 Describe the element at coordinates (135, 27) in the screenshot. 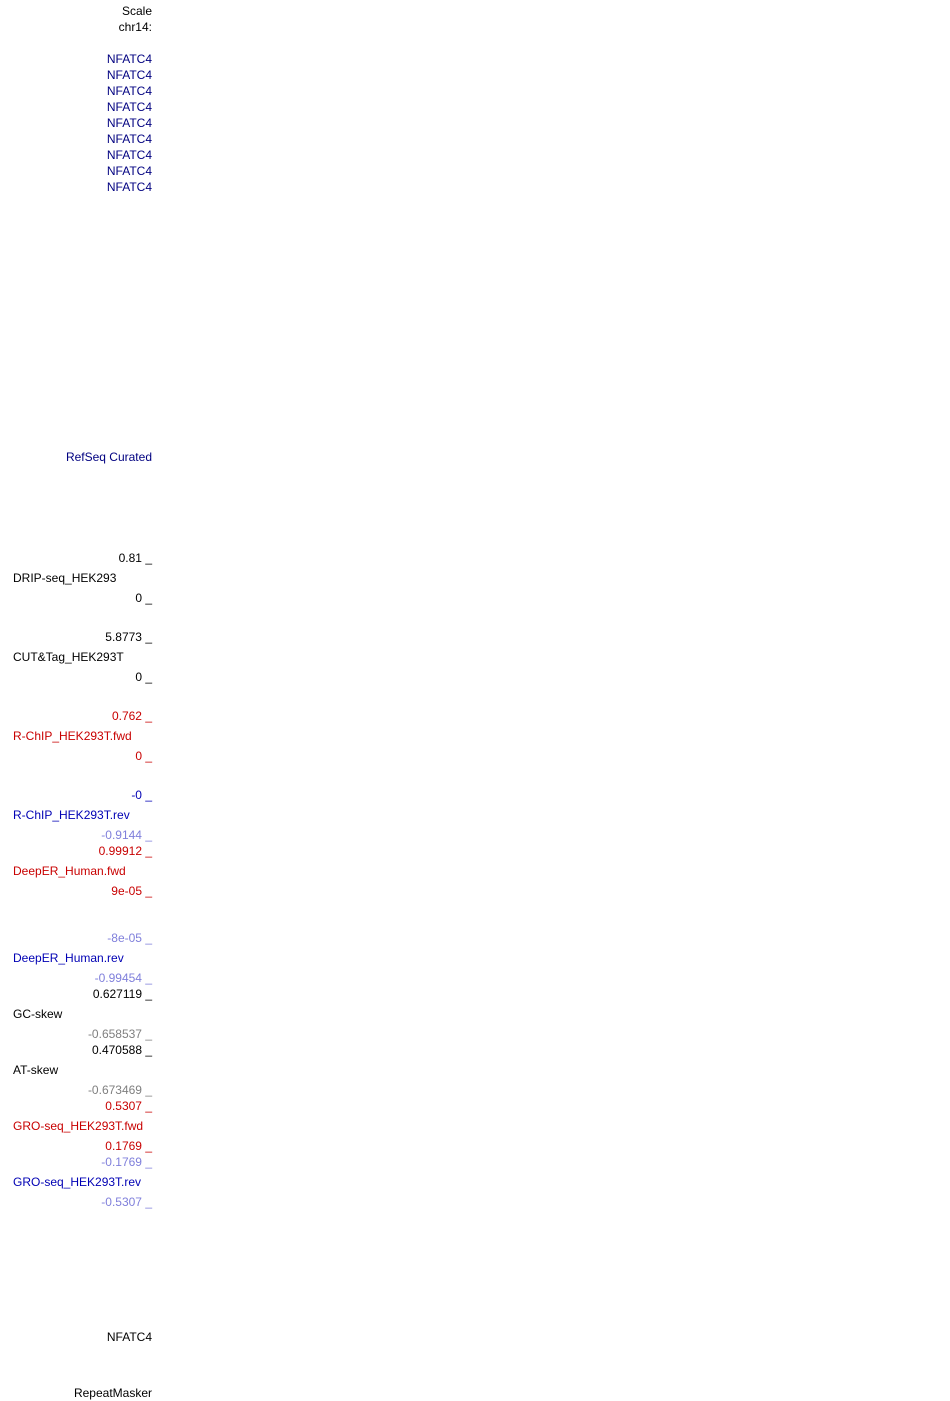

I see `chrom-label: chr14:` at that location.